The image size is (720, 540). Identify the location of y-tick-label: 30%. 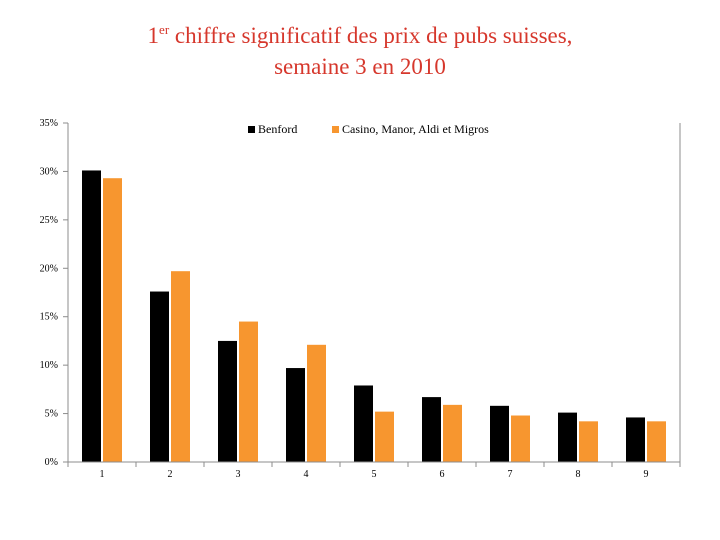
(49, 171).